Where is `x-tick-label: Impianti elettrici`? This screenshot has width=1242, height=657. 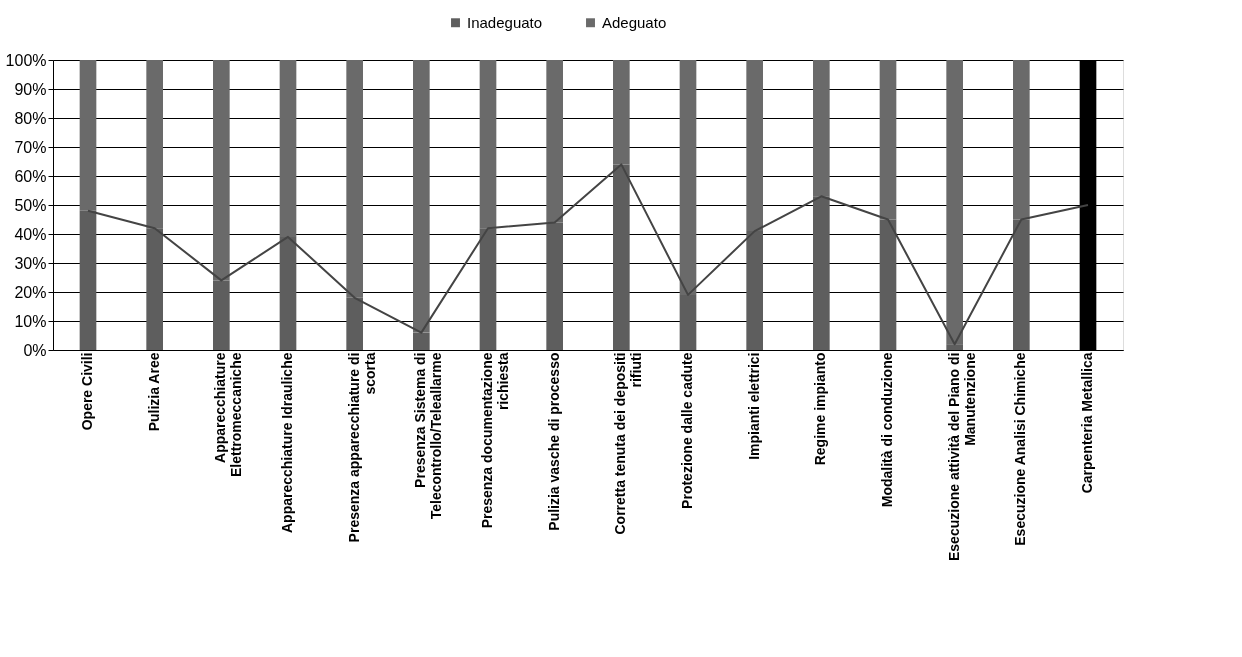 x-tick-label: Impianti elettrici is located at coordinates (753, 406).